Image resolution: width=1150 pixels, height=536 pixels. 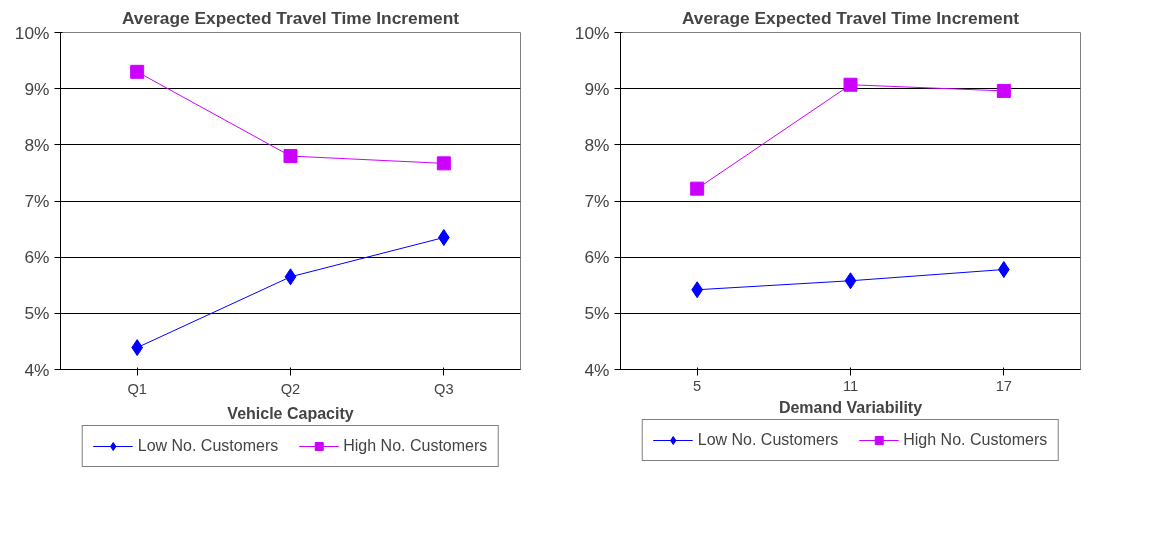 I want to click on x-tick-label: 11, so click(x=850, y=385).